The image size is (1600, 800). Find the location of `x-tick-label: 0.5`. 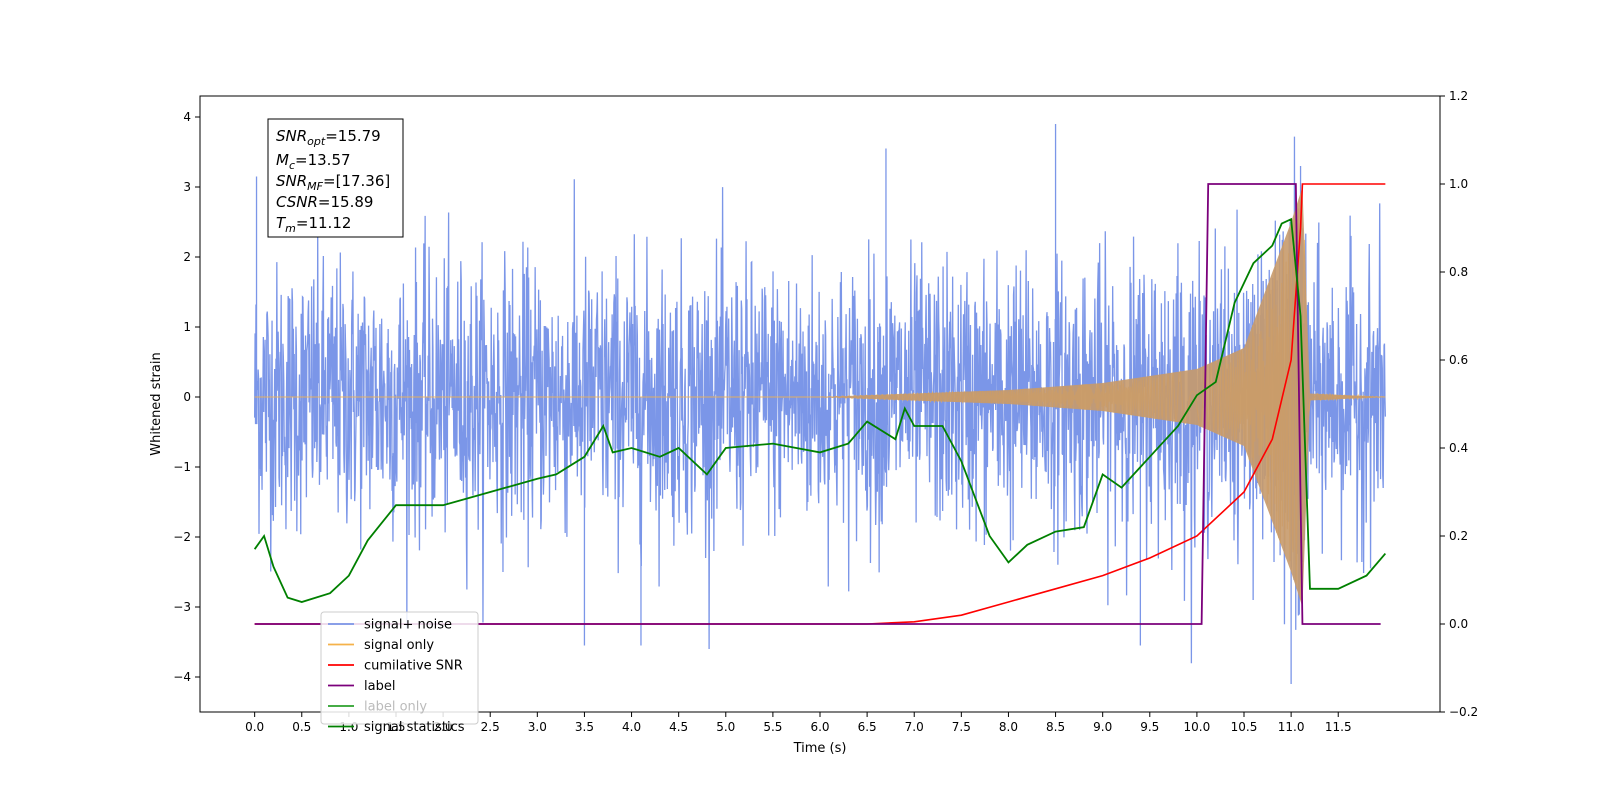

x-tick-label: 0.5 is located at coordinates (301, 727).